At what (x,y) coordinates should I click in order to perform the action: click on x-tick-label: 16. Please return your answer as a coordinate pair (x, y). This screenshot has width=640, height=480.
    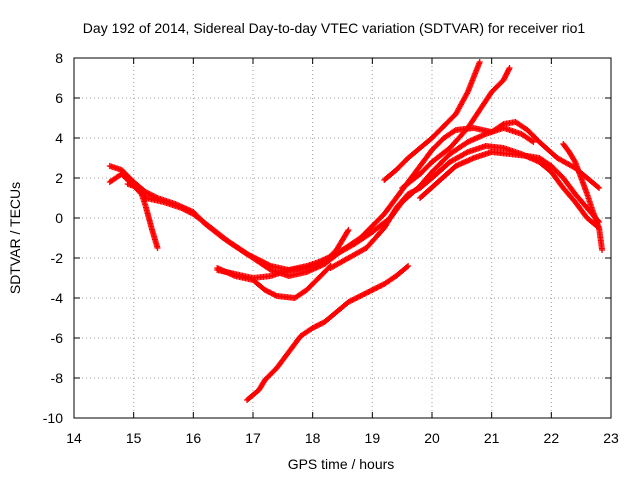
    Looking at the image, I should click on (194, 438).